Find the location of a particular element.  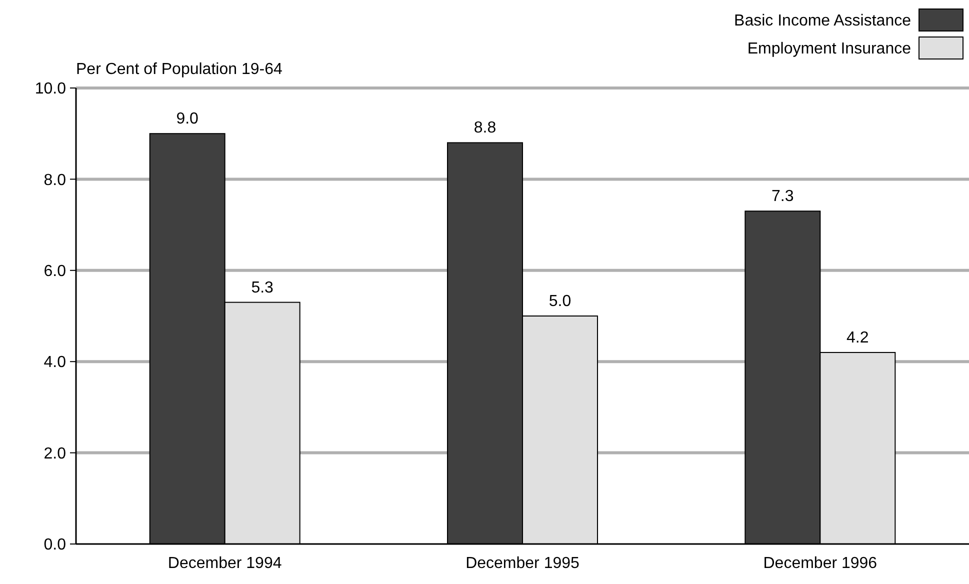

x-tick-label: December 1995 is located at coordinates (523, 563).